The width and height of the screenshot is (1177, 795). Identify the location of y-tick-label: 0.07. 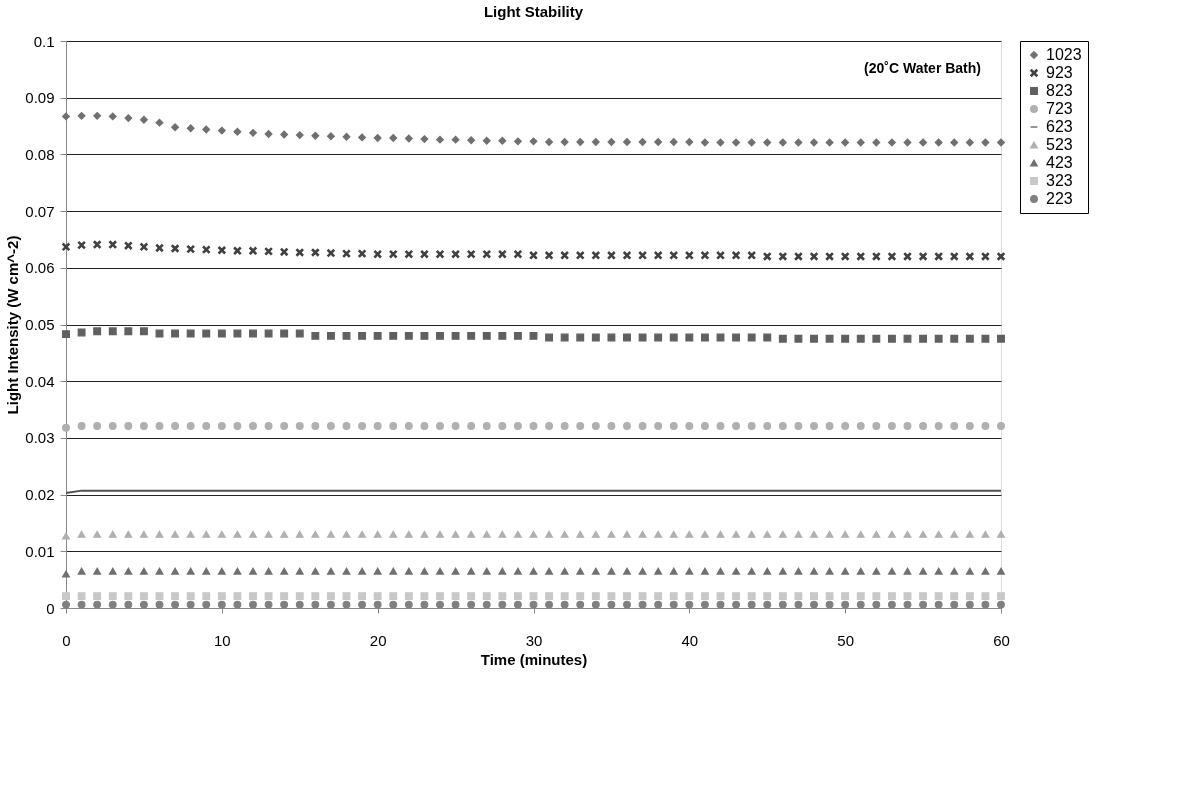
(40, 211).